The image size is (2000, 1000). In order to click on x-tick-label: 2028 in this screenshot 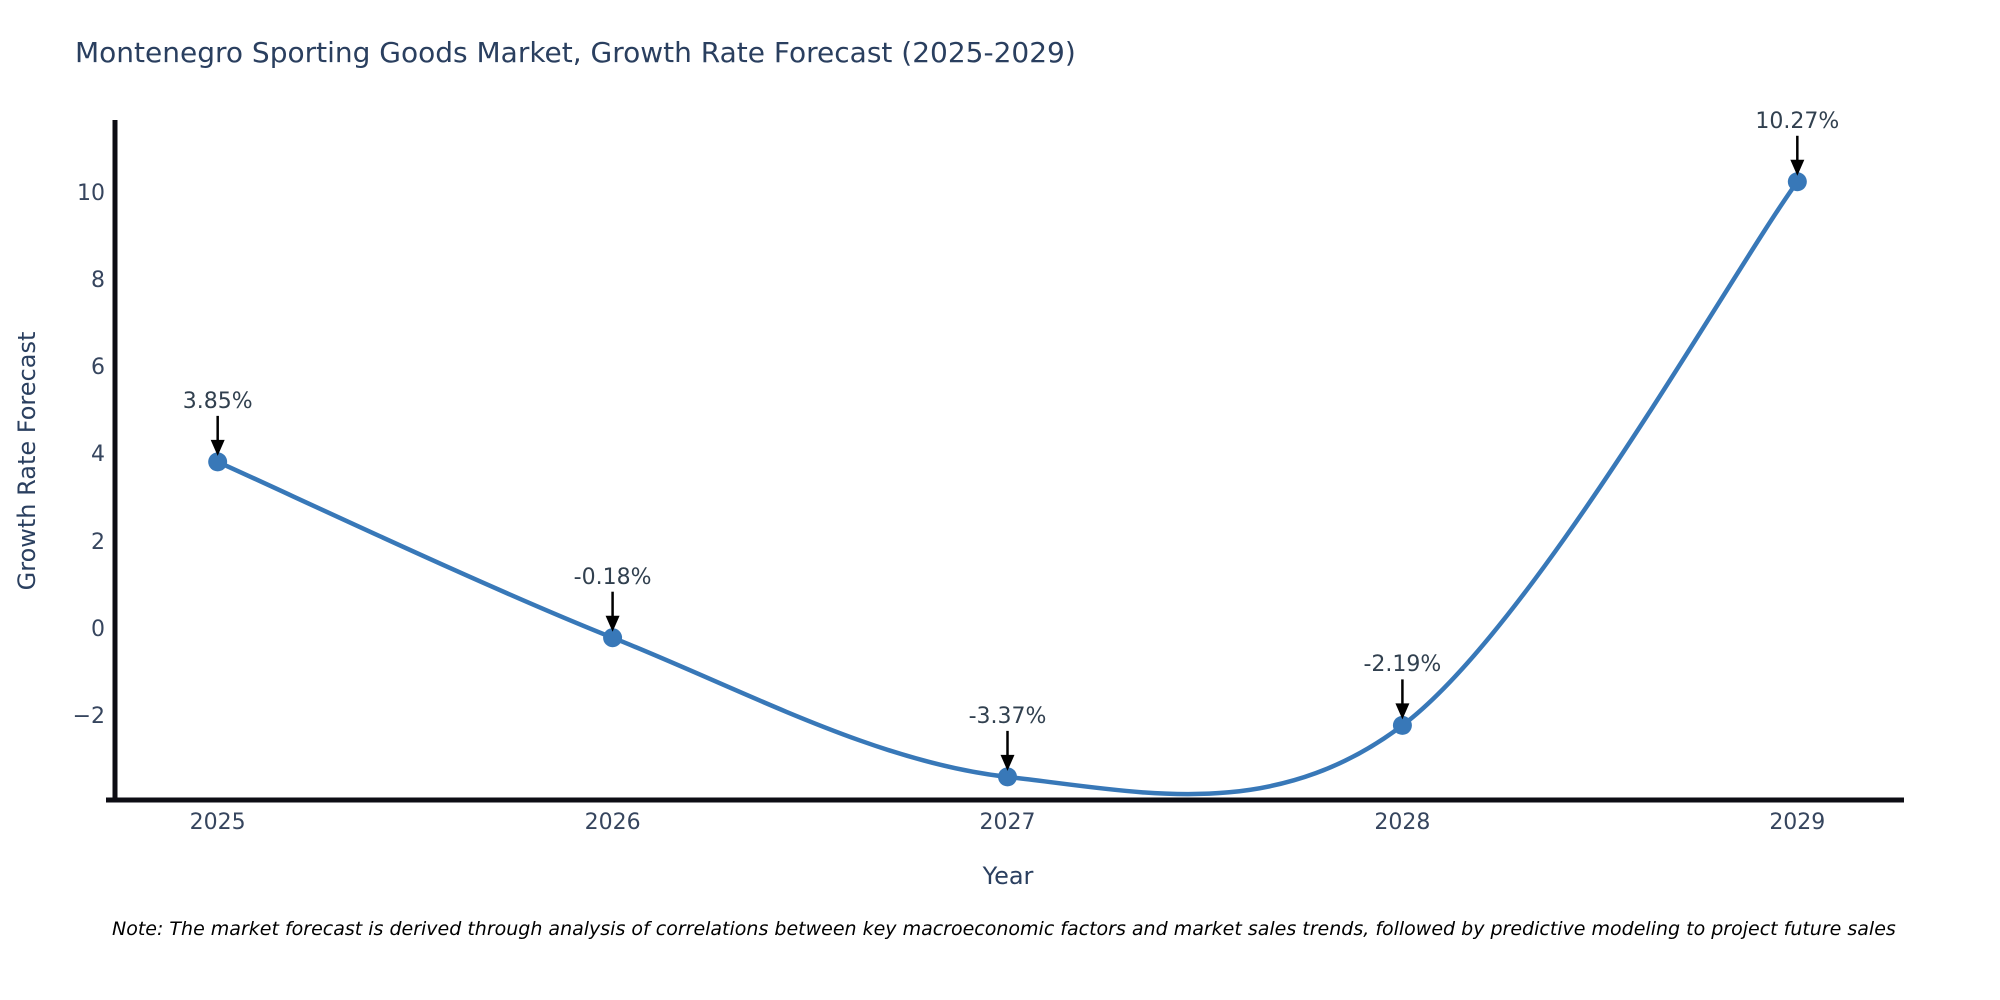, I will do `click(1402, 822)`.